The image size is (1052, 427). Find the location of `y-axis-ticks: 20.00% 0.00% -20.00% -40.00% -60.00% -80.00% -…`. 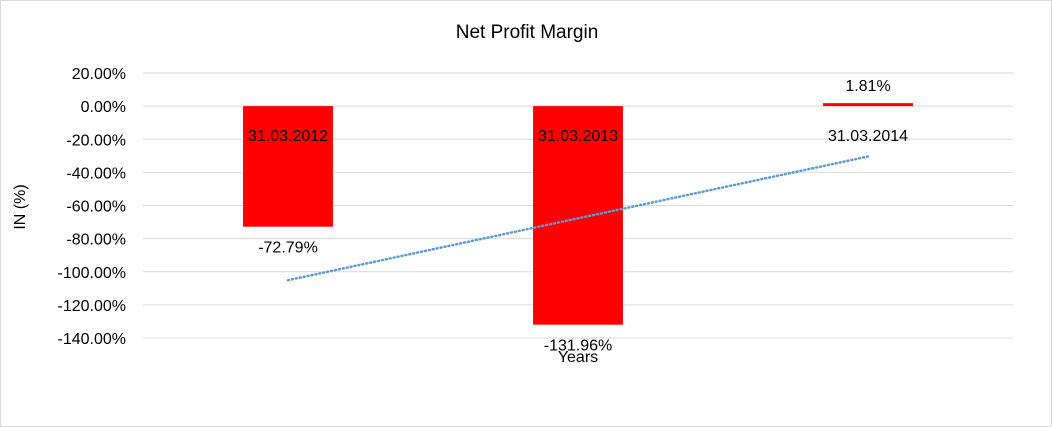

y-axis-ticks: 20.00% 0.00% -20.00% -40.00% -60.00% -80.00% -… is located at coordinates (92, 207).